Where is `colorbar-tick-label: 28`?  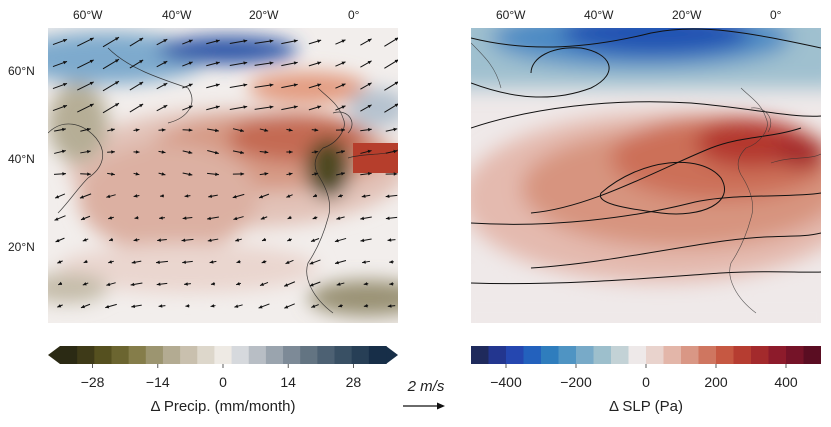 colorbar-tick-label: 28 is located at coordinates (353, 382).